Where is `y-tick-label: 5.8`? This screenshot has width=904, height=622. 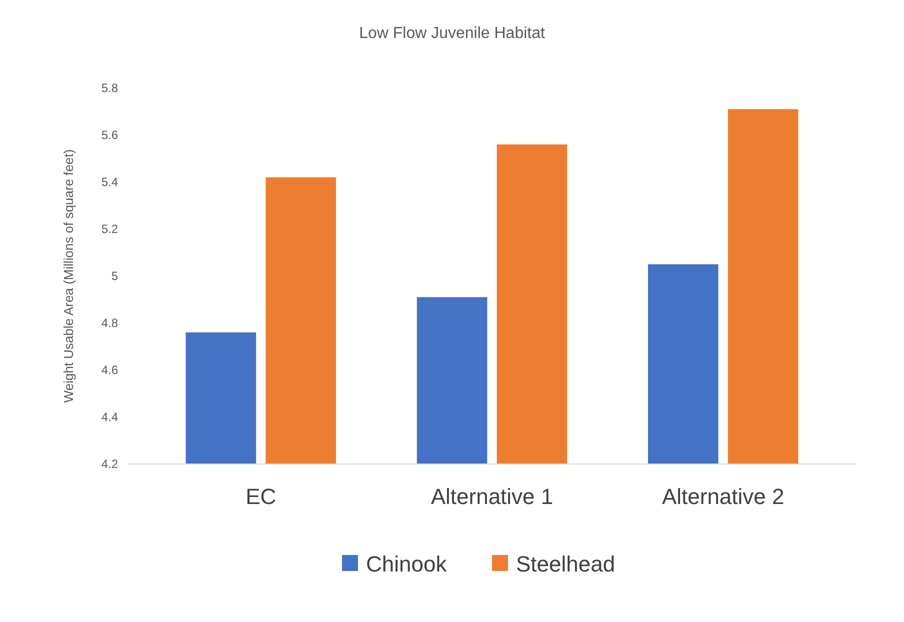
y-tick-label: 5.8 is located at coordinates (109, 88).